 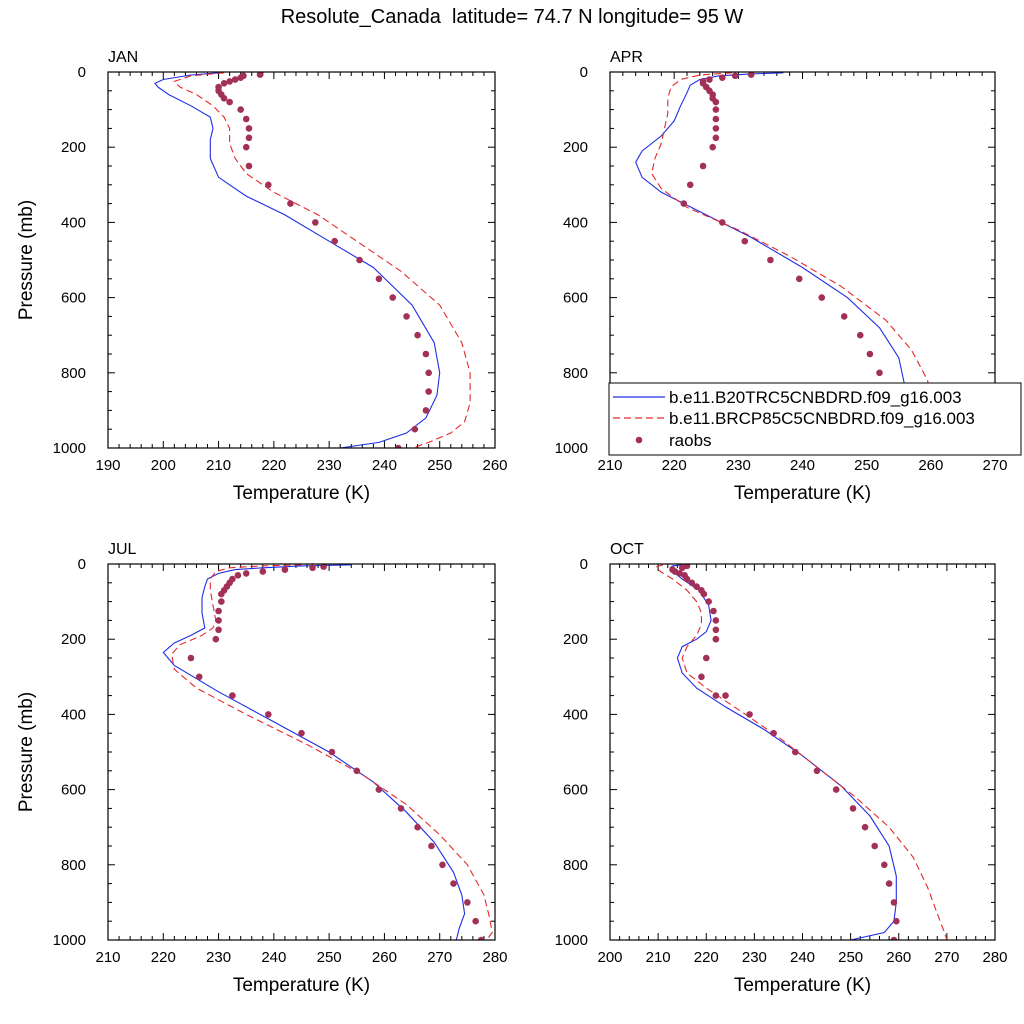 I want to click on plot-area-oct, so click(x=801, y=752).